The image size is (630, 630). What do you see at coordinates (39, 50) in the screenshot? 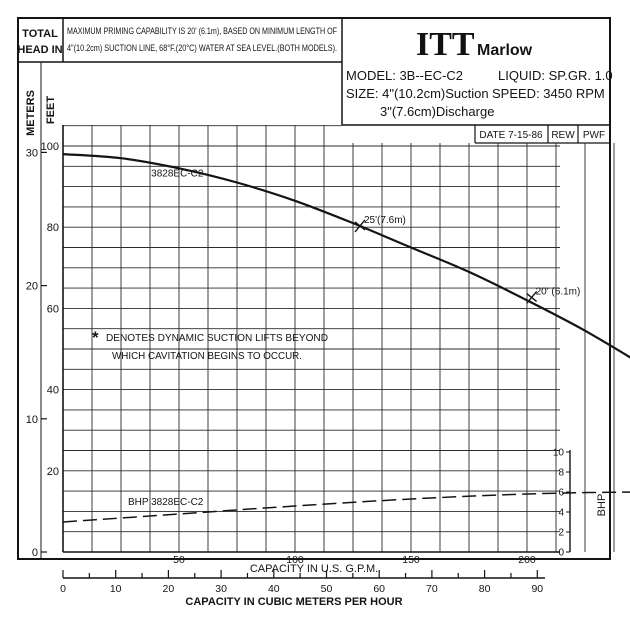
I see `total-head-label-2: HEAD IN` at bounding box center [39, 50].